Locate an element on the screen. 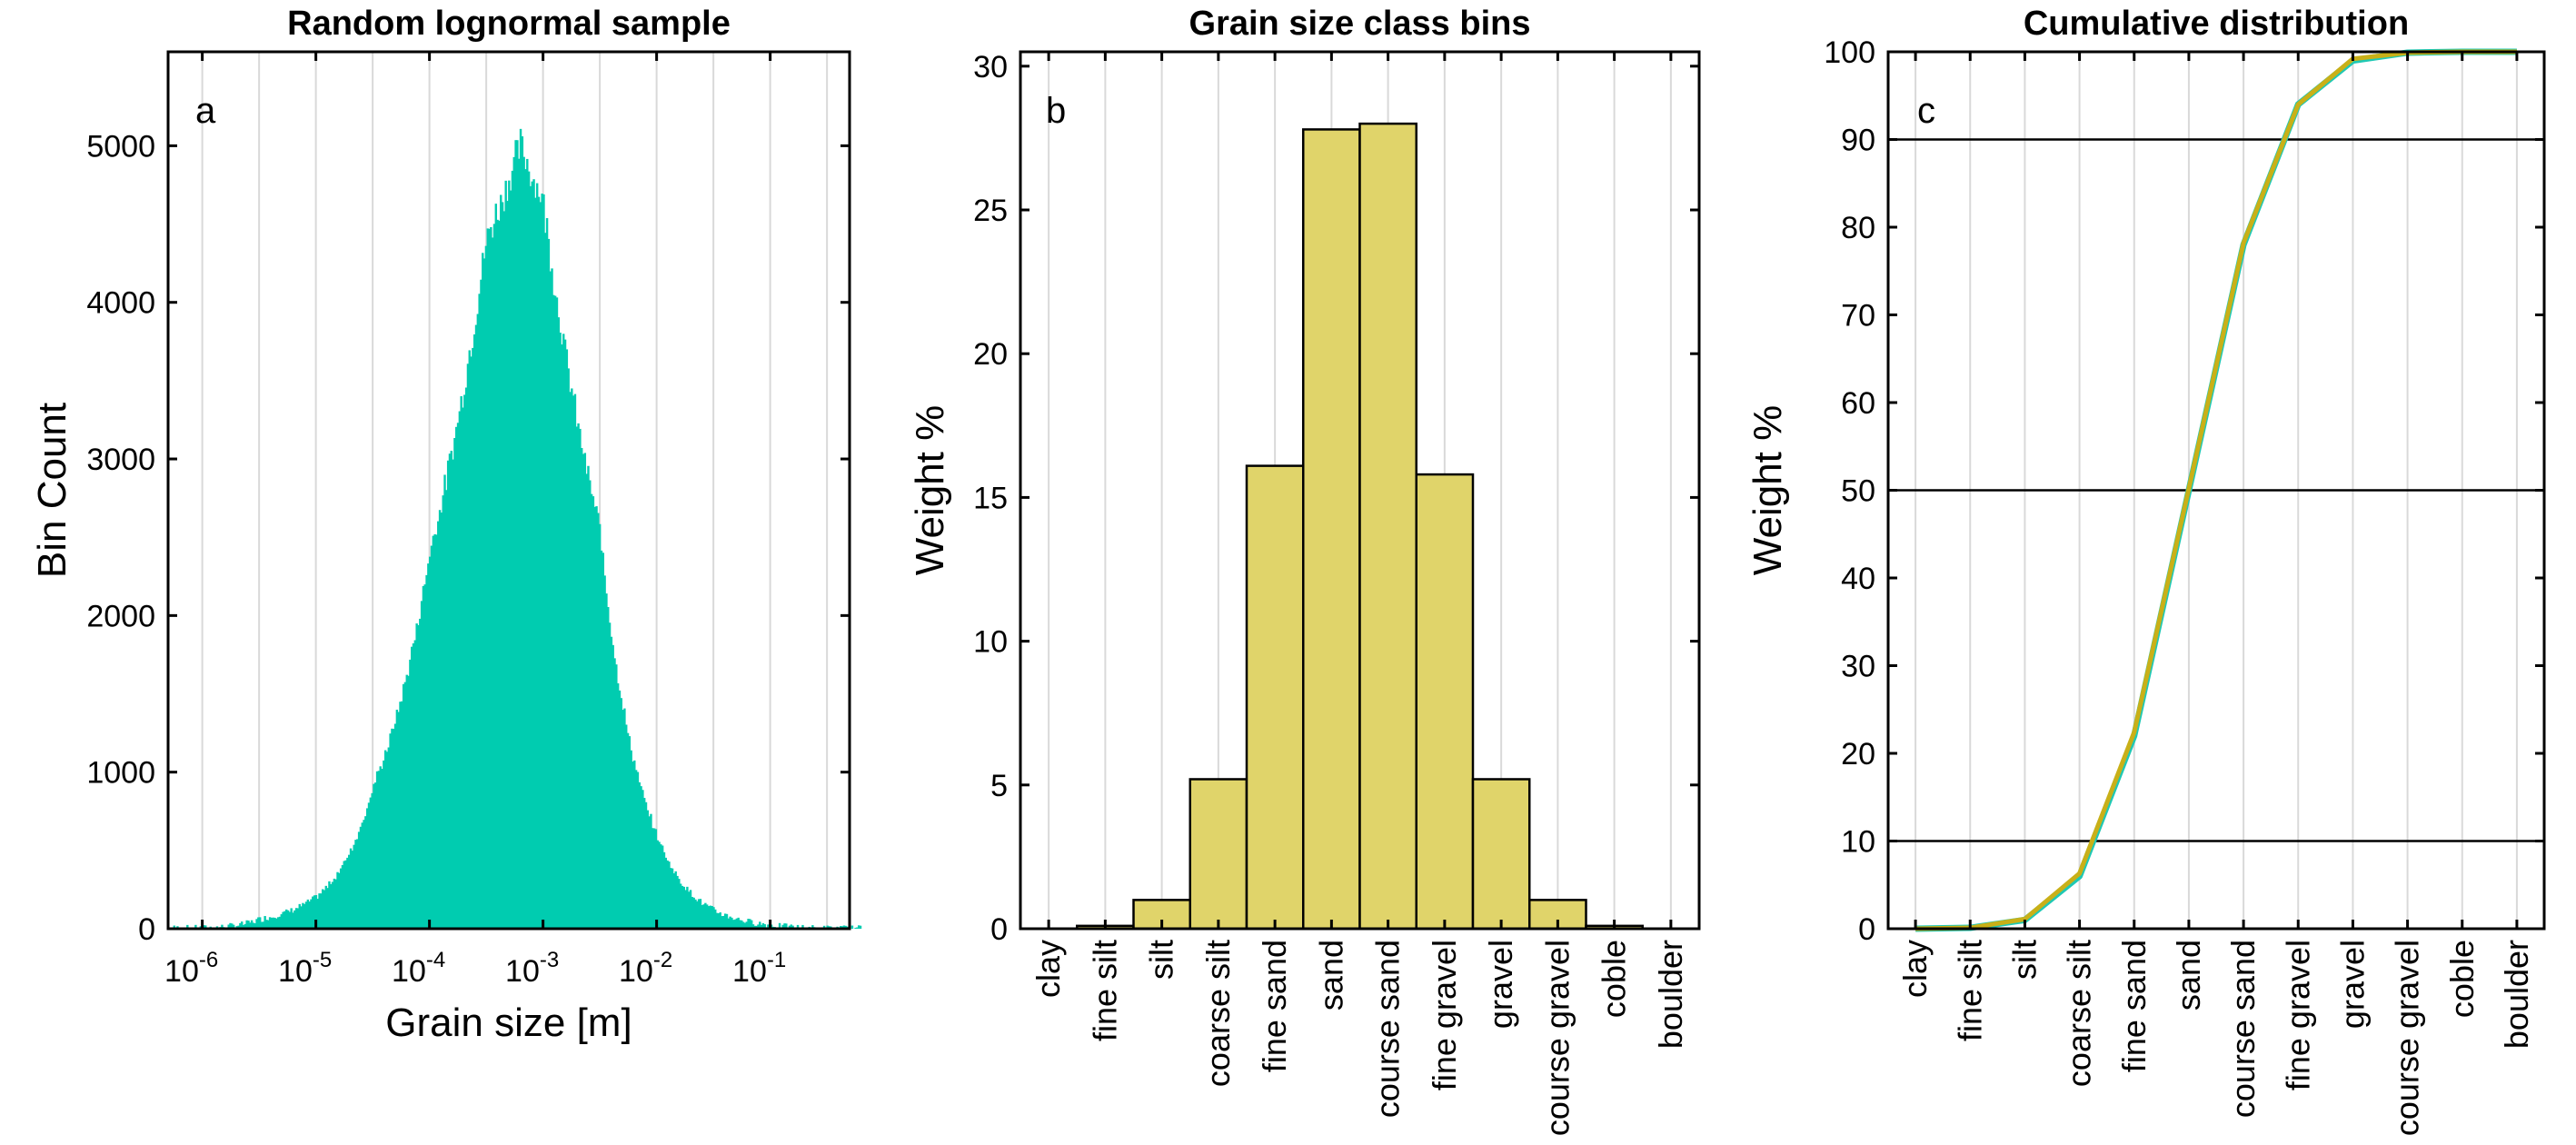  panel-a-x-tick-label: 10⁻⁶ is located at coordinates (191, 968).